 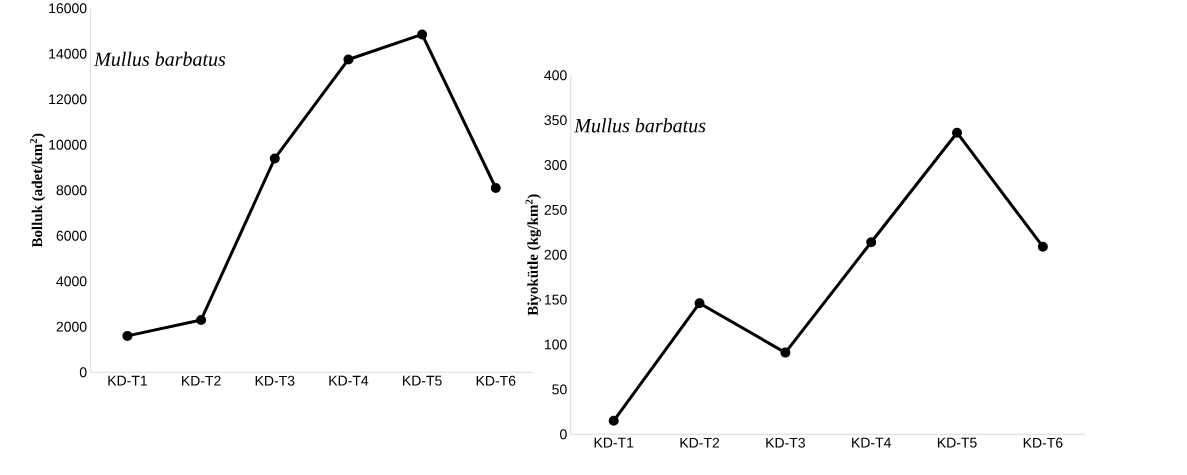 I want to click on y-tick-label: 100, so click(x=555, y=344).